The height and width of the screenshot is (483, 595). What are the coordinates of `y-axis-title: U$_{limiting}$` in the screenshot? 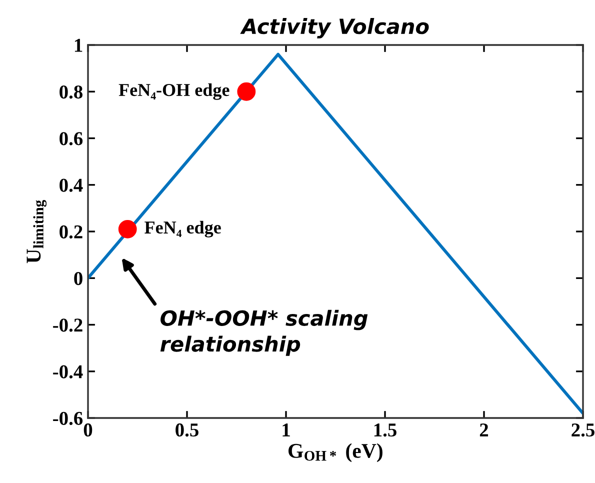 It's located at (36, 232).